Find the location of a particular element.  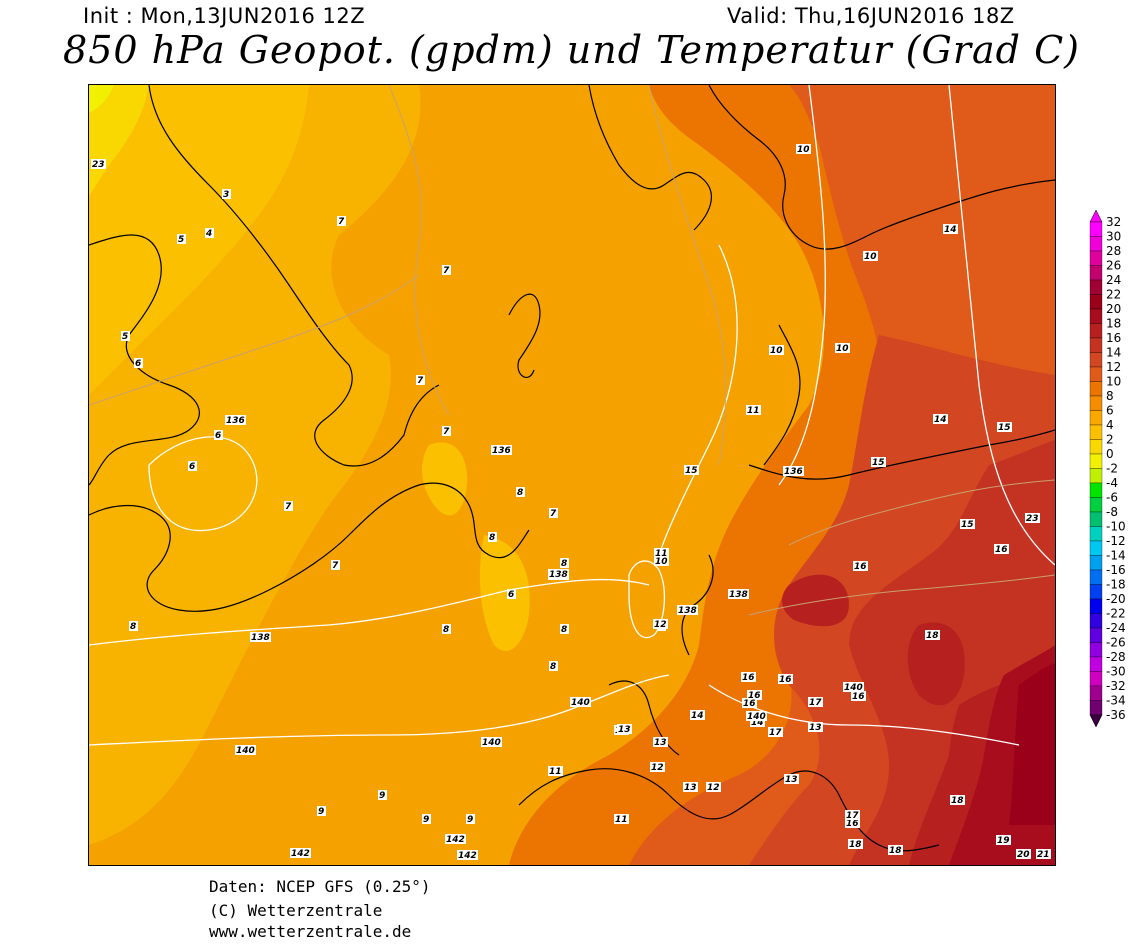

legend-value: 20 is located at coordinates (1113, 309).